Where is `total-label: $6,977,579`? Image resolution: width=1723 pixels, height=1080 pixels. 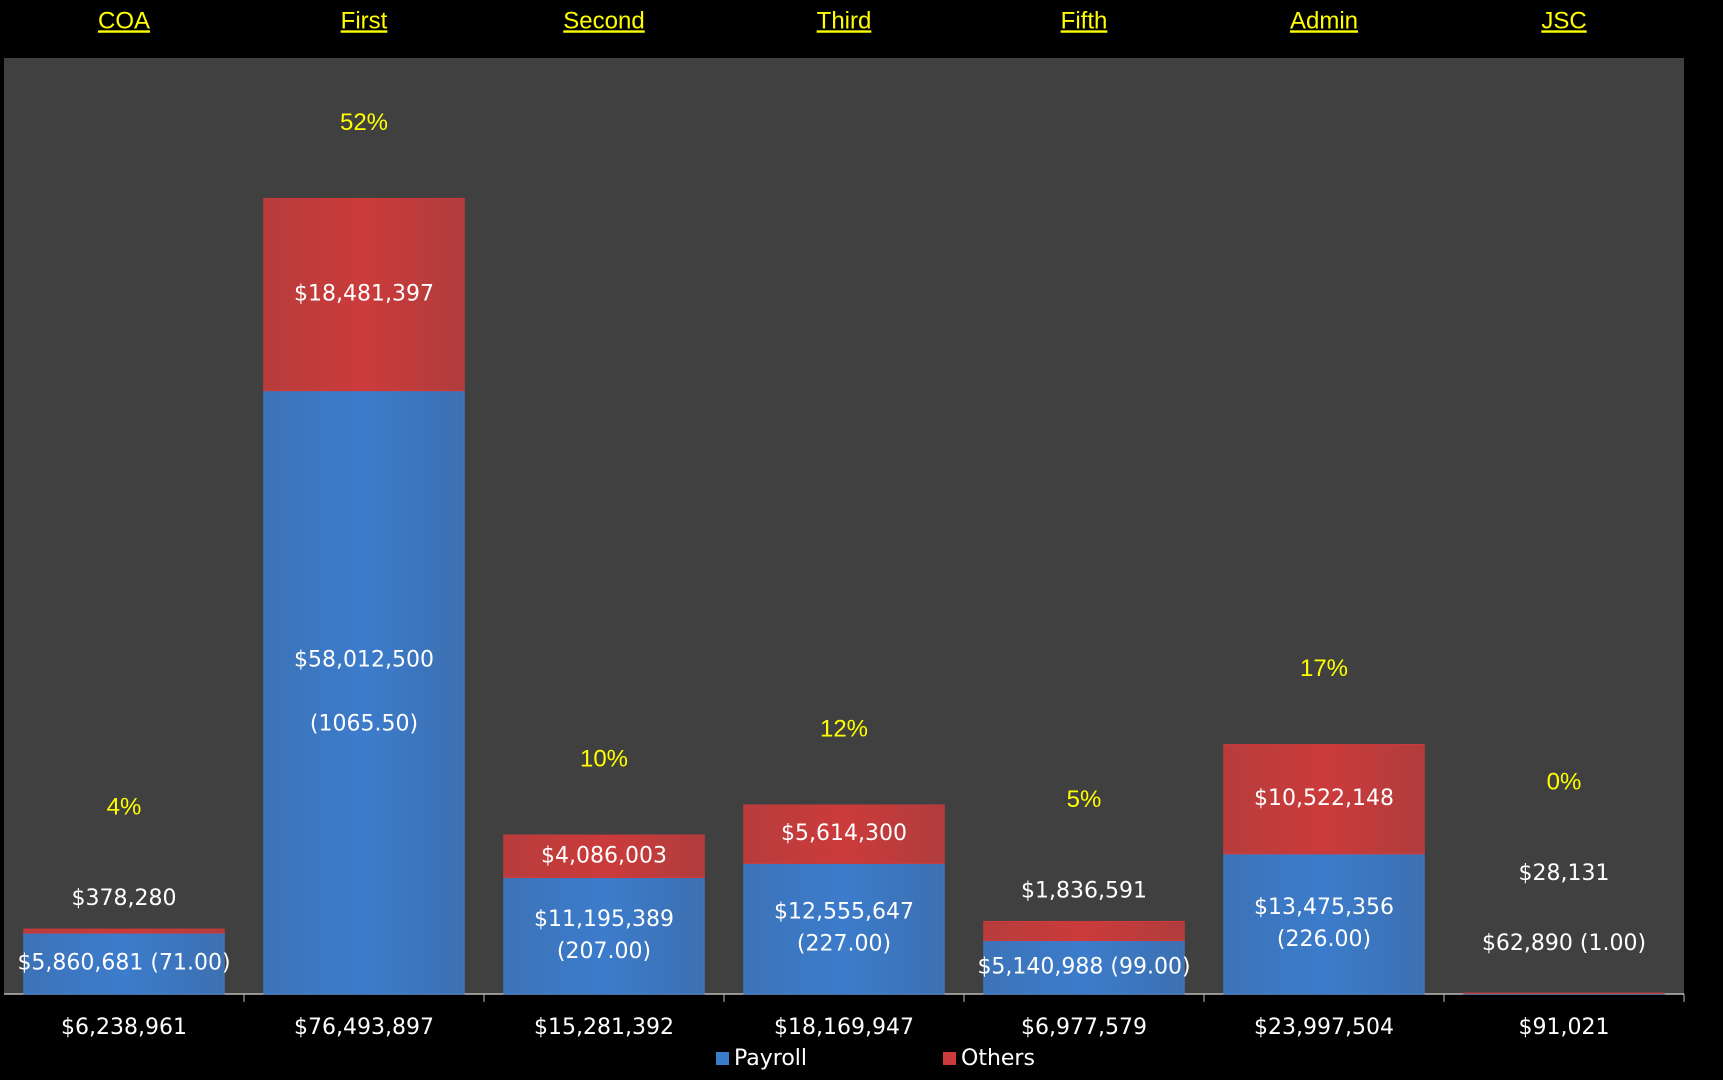 total-label: $6,977,579 is located at coordinates (1084, 1027).